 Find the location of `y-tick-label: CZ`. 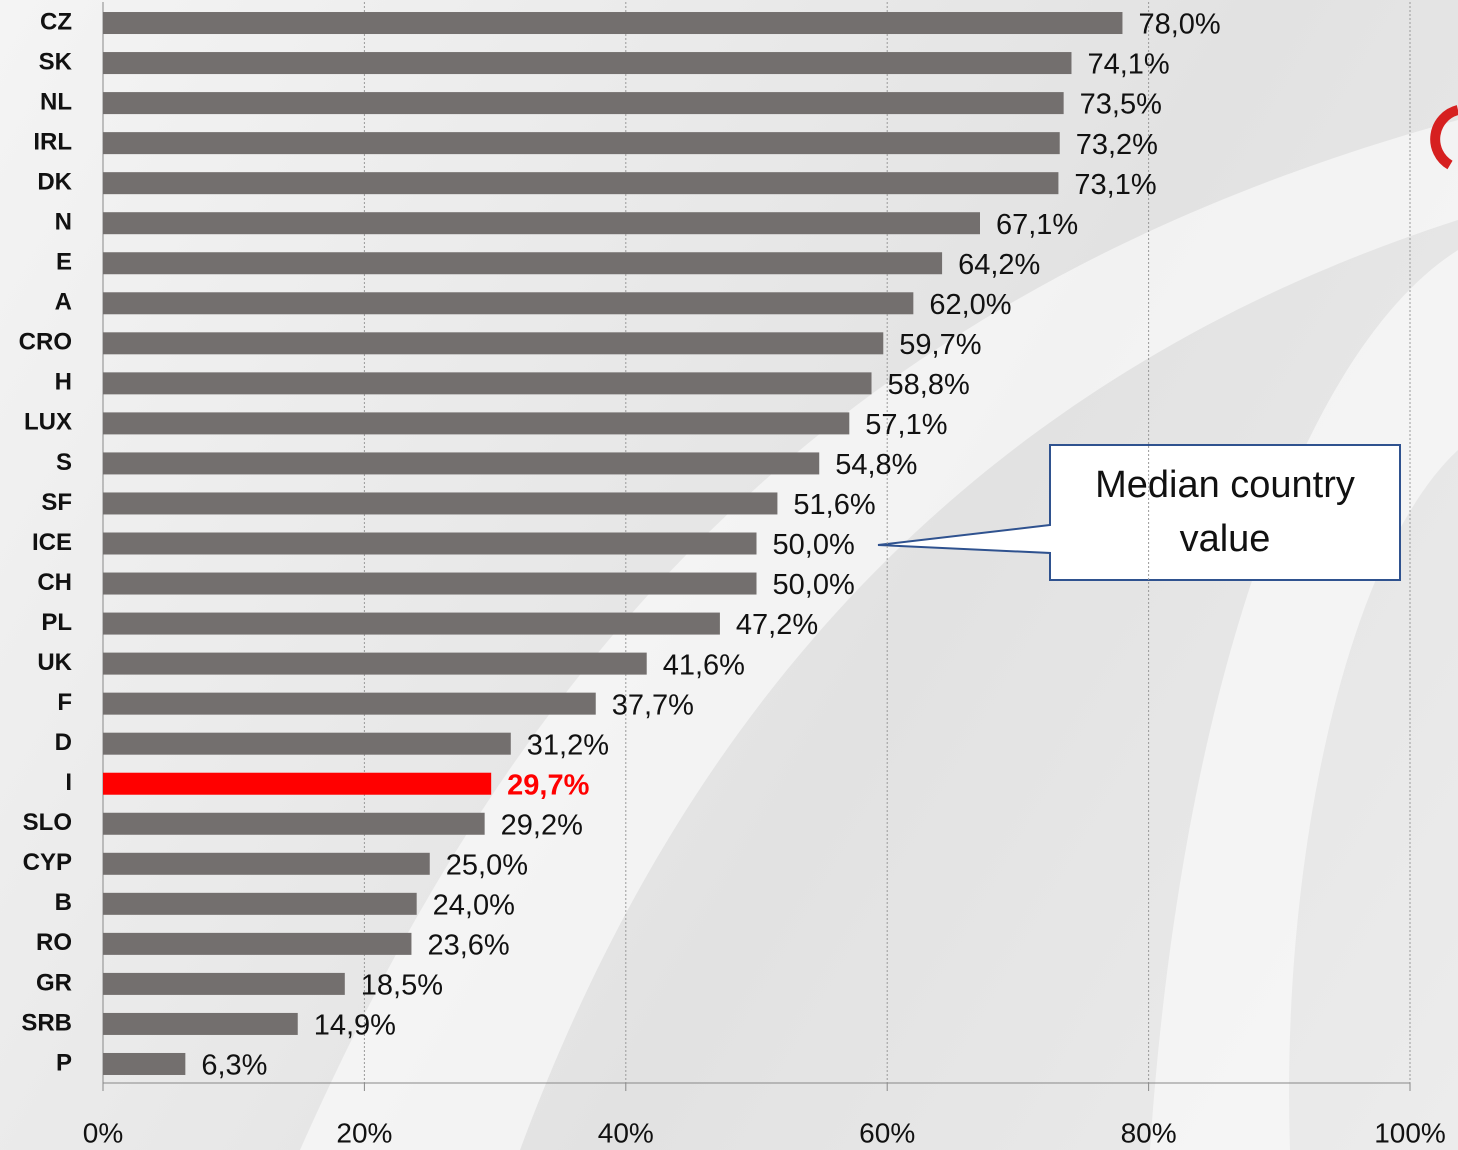

y-tick-label: CZ is located at coordinates (56, 21).